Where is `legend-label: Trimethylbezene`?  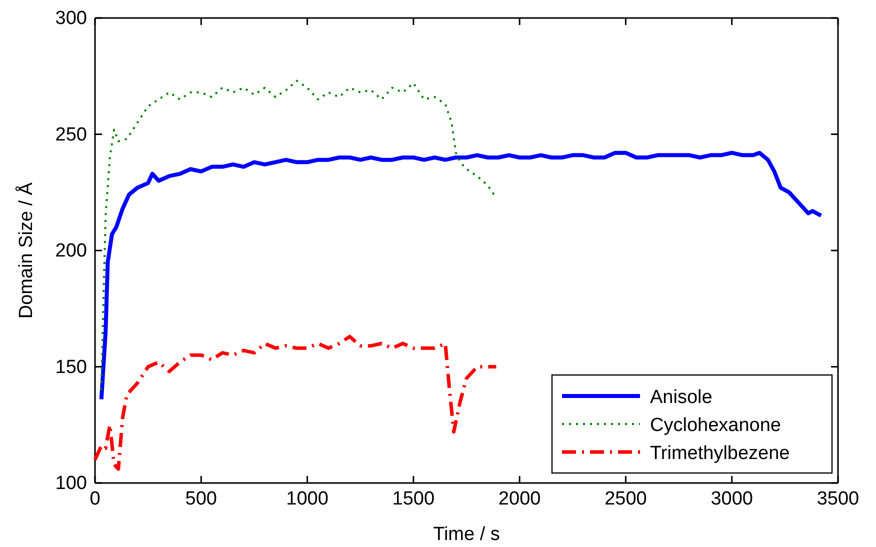 legend-label: Trimethylbezene is located at coordinates (720, 453).